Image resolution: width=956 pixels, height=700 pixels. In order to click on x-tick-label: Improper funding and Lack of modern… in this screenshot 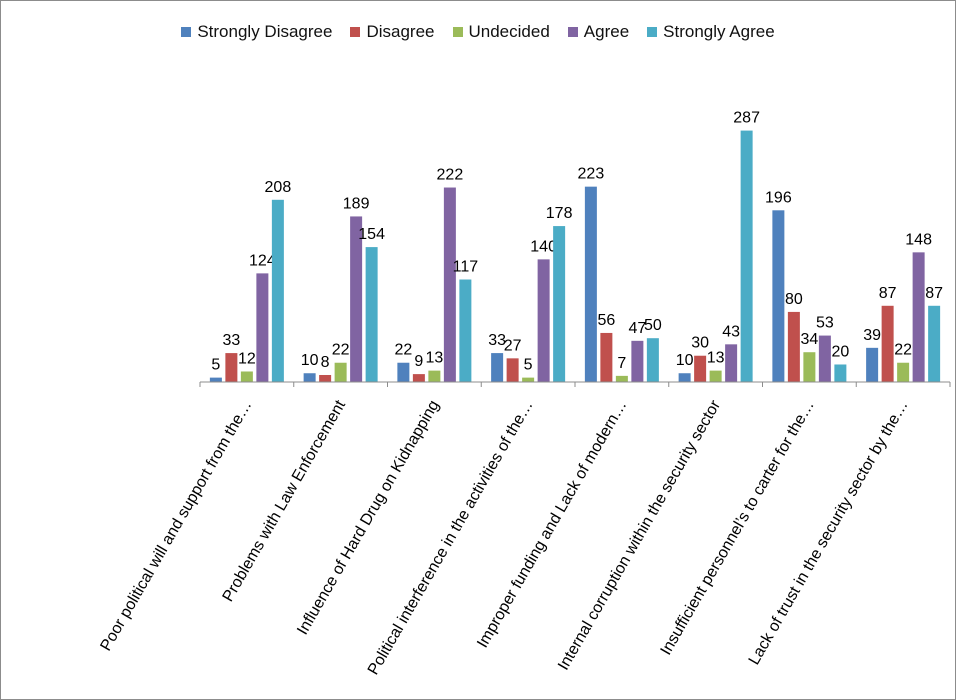, I will do `click(552, 524)`.